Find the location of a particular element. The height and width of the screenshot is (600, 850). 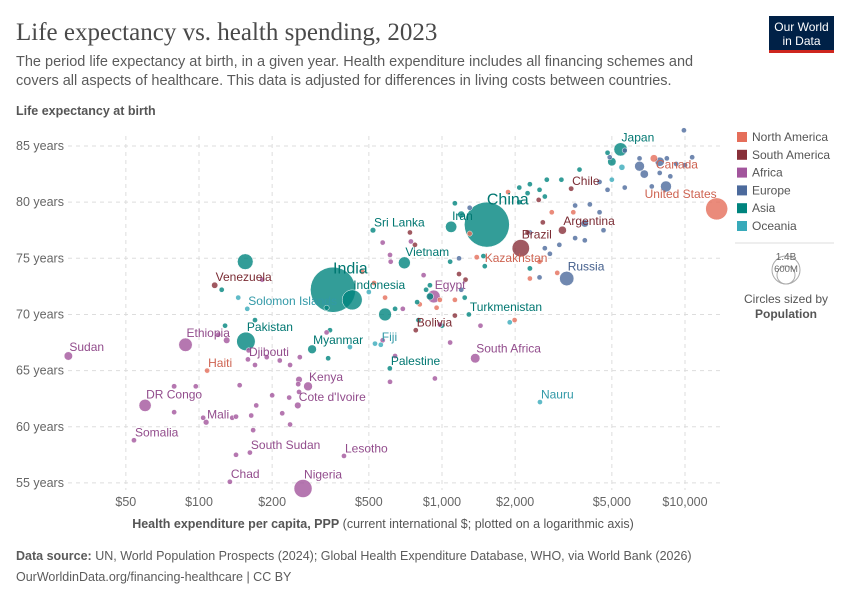

point-lesotho is located at coordinates (344, 456).